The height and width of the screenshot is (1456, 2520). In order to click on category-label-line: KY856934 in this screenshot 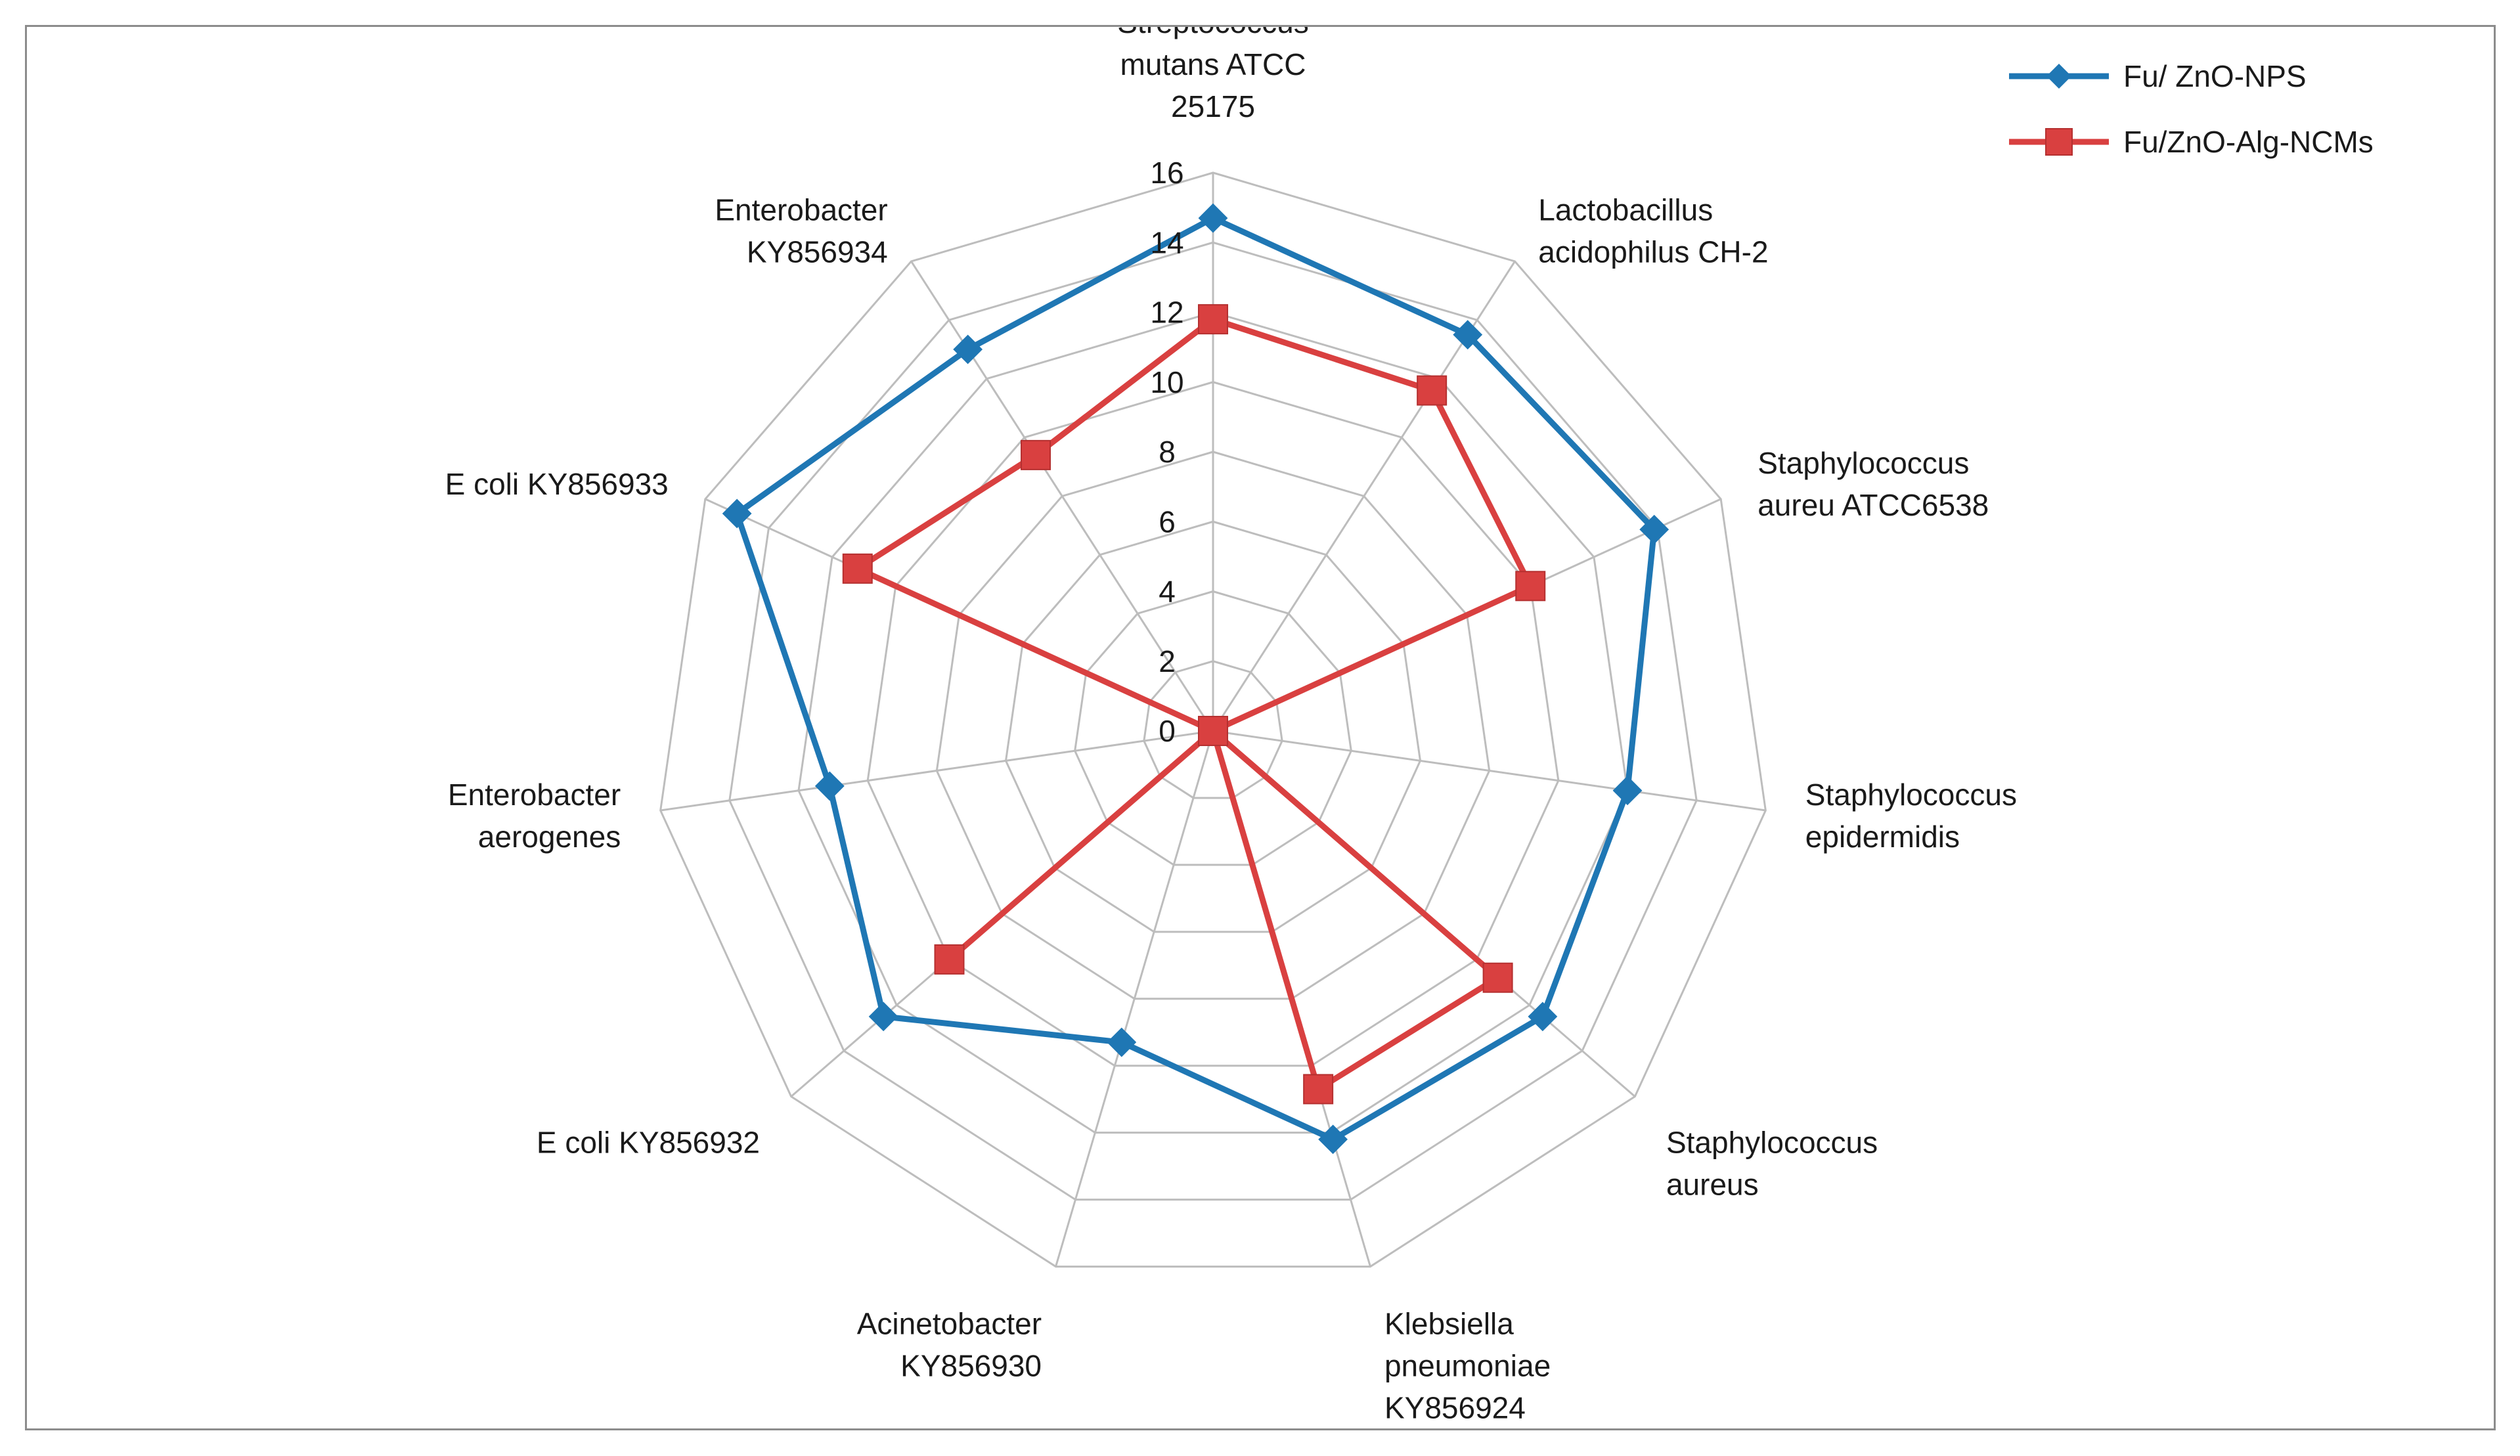, I will do `click(817, 252)`.